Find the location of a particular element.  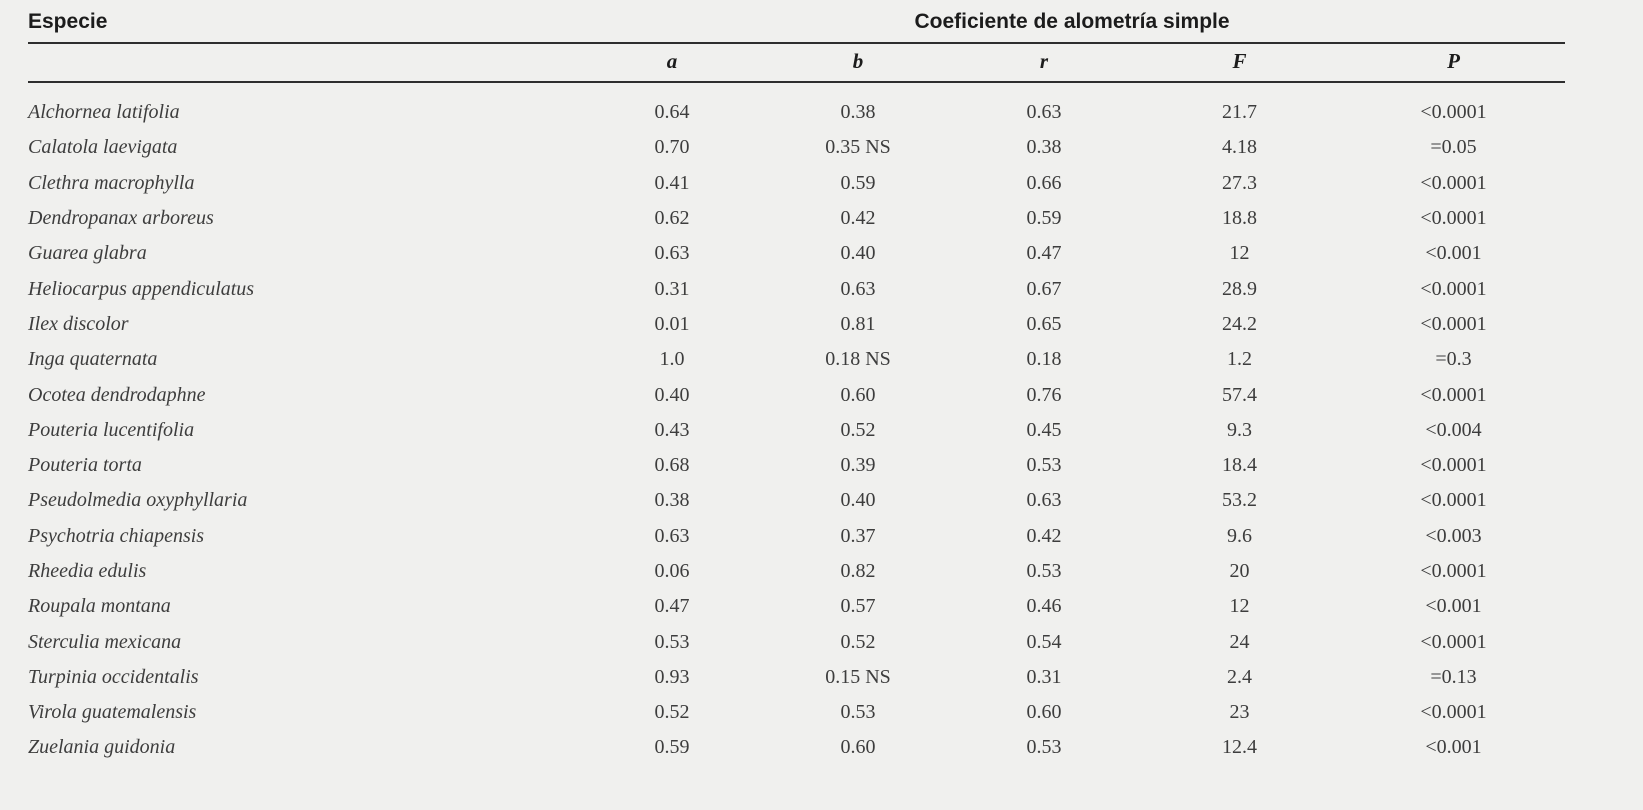

species-name: Guarea glabra is located at coordinates (87, 253).